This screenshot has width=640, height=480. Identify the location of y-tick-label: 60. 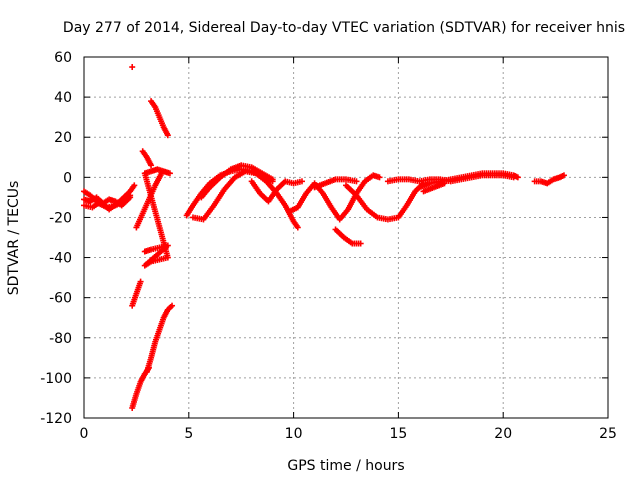
(63, 58).